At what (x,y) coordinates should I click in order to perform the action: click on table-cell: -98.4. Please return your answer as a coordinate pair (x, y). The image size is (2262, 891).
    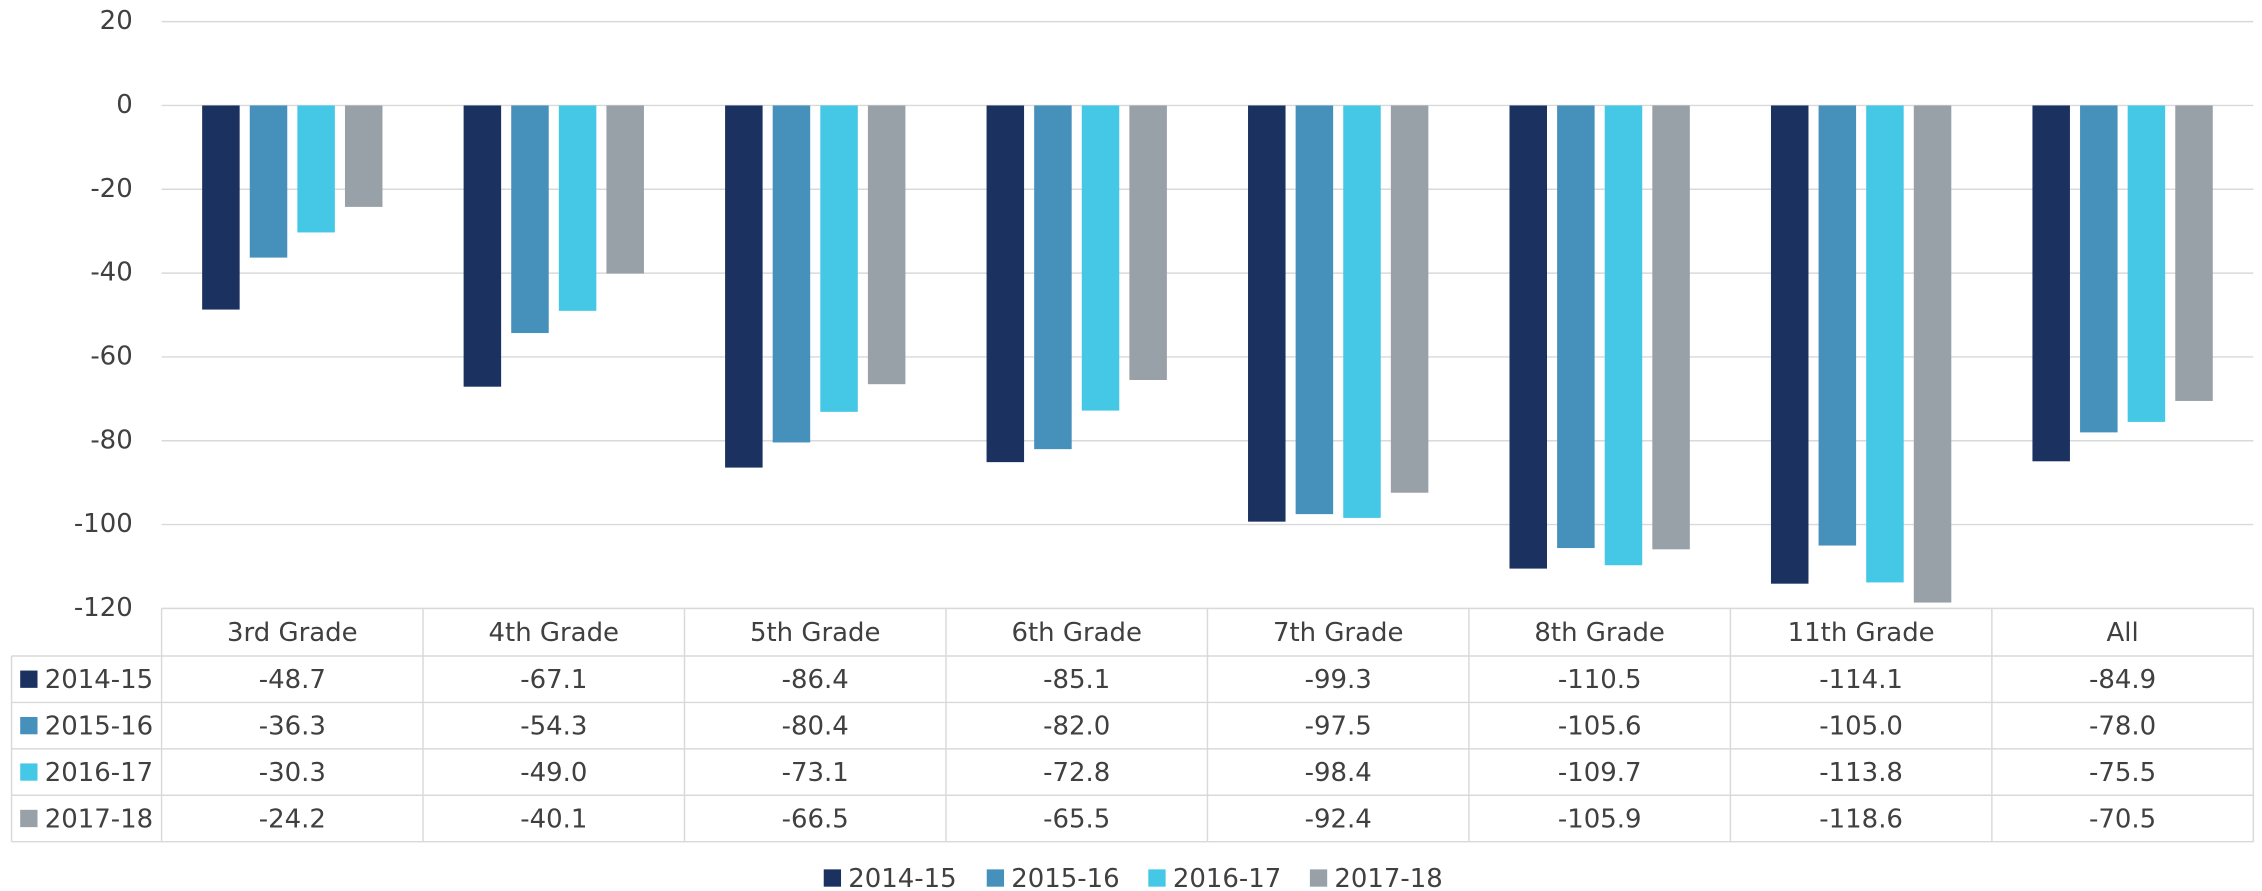
    Looking at the image, I should click on (1338, 773).